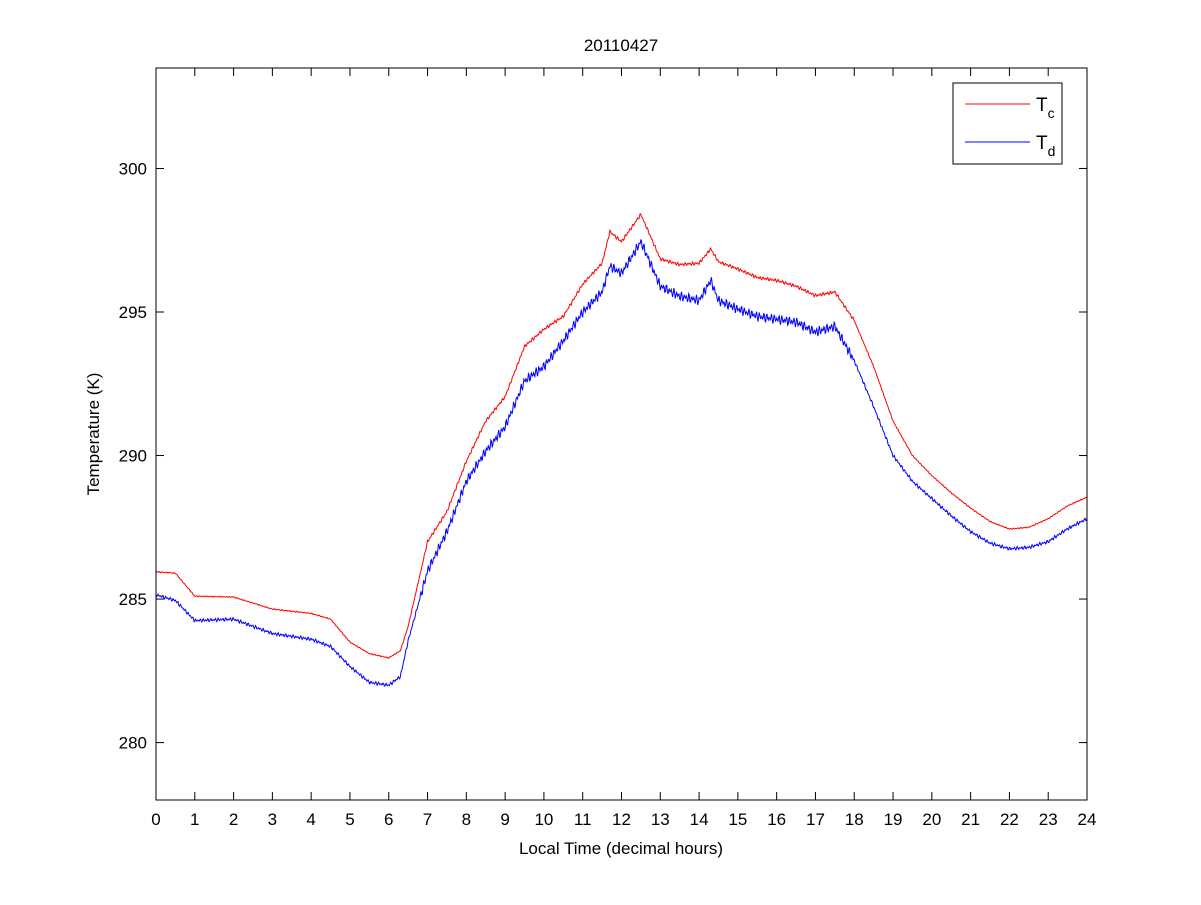  Describe the element at coordinates (970, 819) in the screenshot. I see `x-tick-label: 21` at that location.